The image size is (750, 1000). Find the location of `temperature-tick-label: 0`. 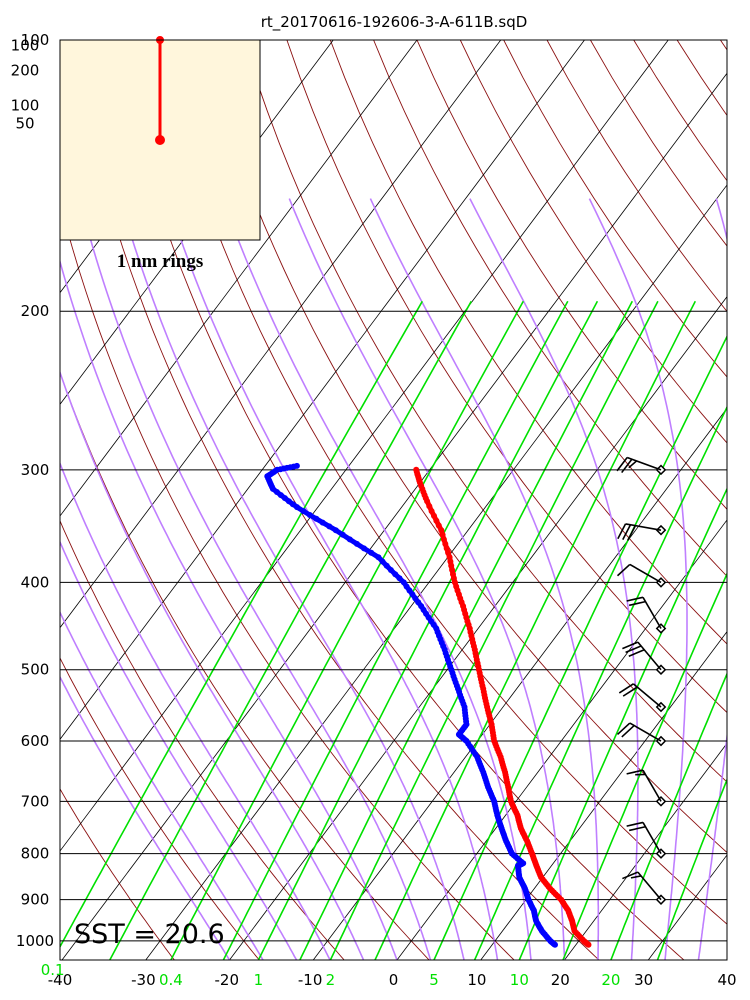

temperature-tick-label: 0 is located at coordinates (394, 980).